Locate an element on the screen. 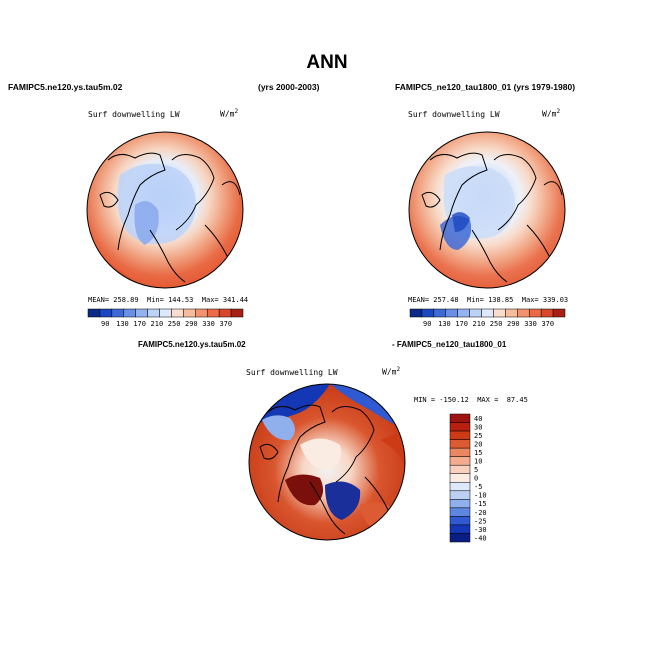  diff-colorbar-label: -40 is located at coordinates (480, 538).